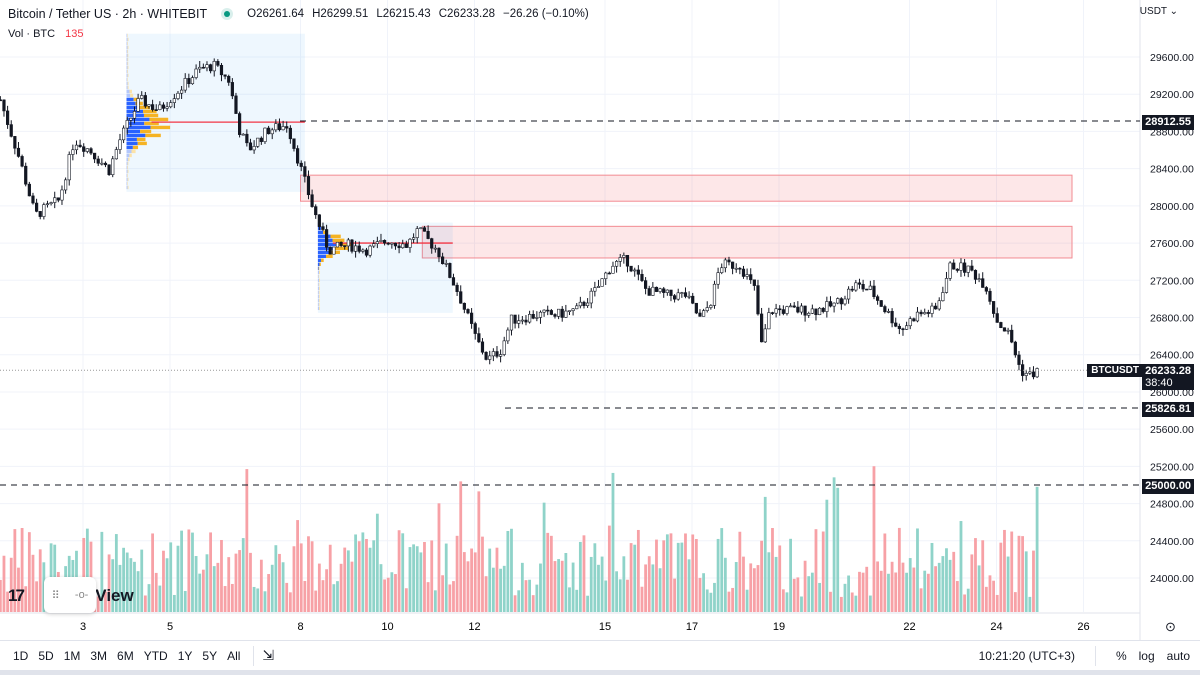 This screenshot has height=675, width=1200. I want to click on goto-date-icon: ⇲, so click(268, 655).